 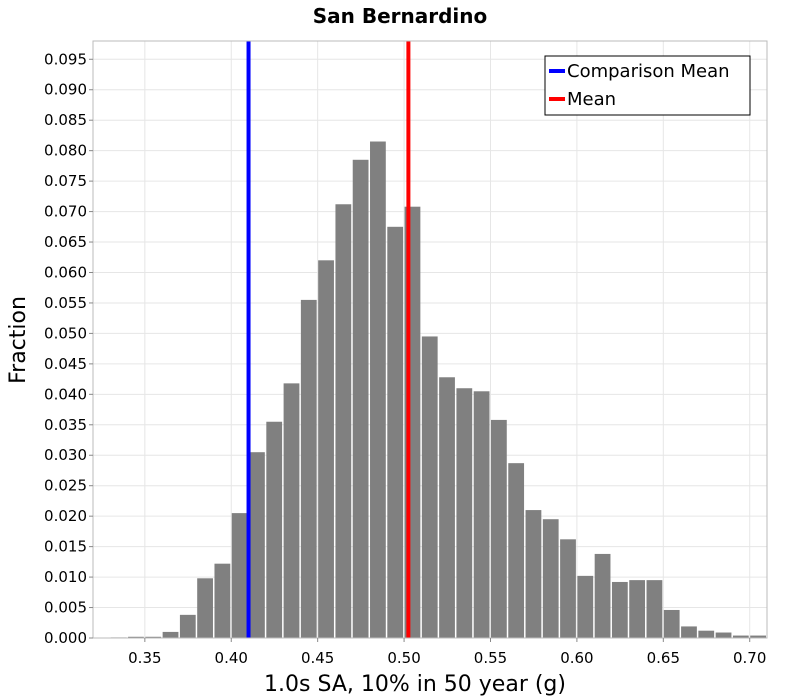 I want to click on x-tick-label: 0.35, so click(x=144, y=658).